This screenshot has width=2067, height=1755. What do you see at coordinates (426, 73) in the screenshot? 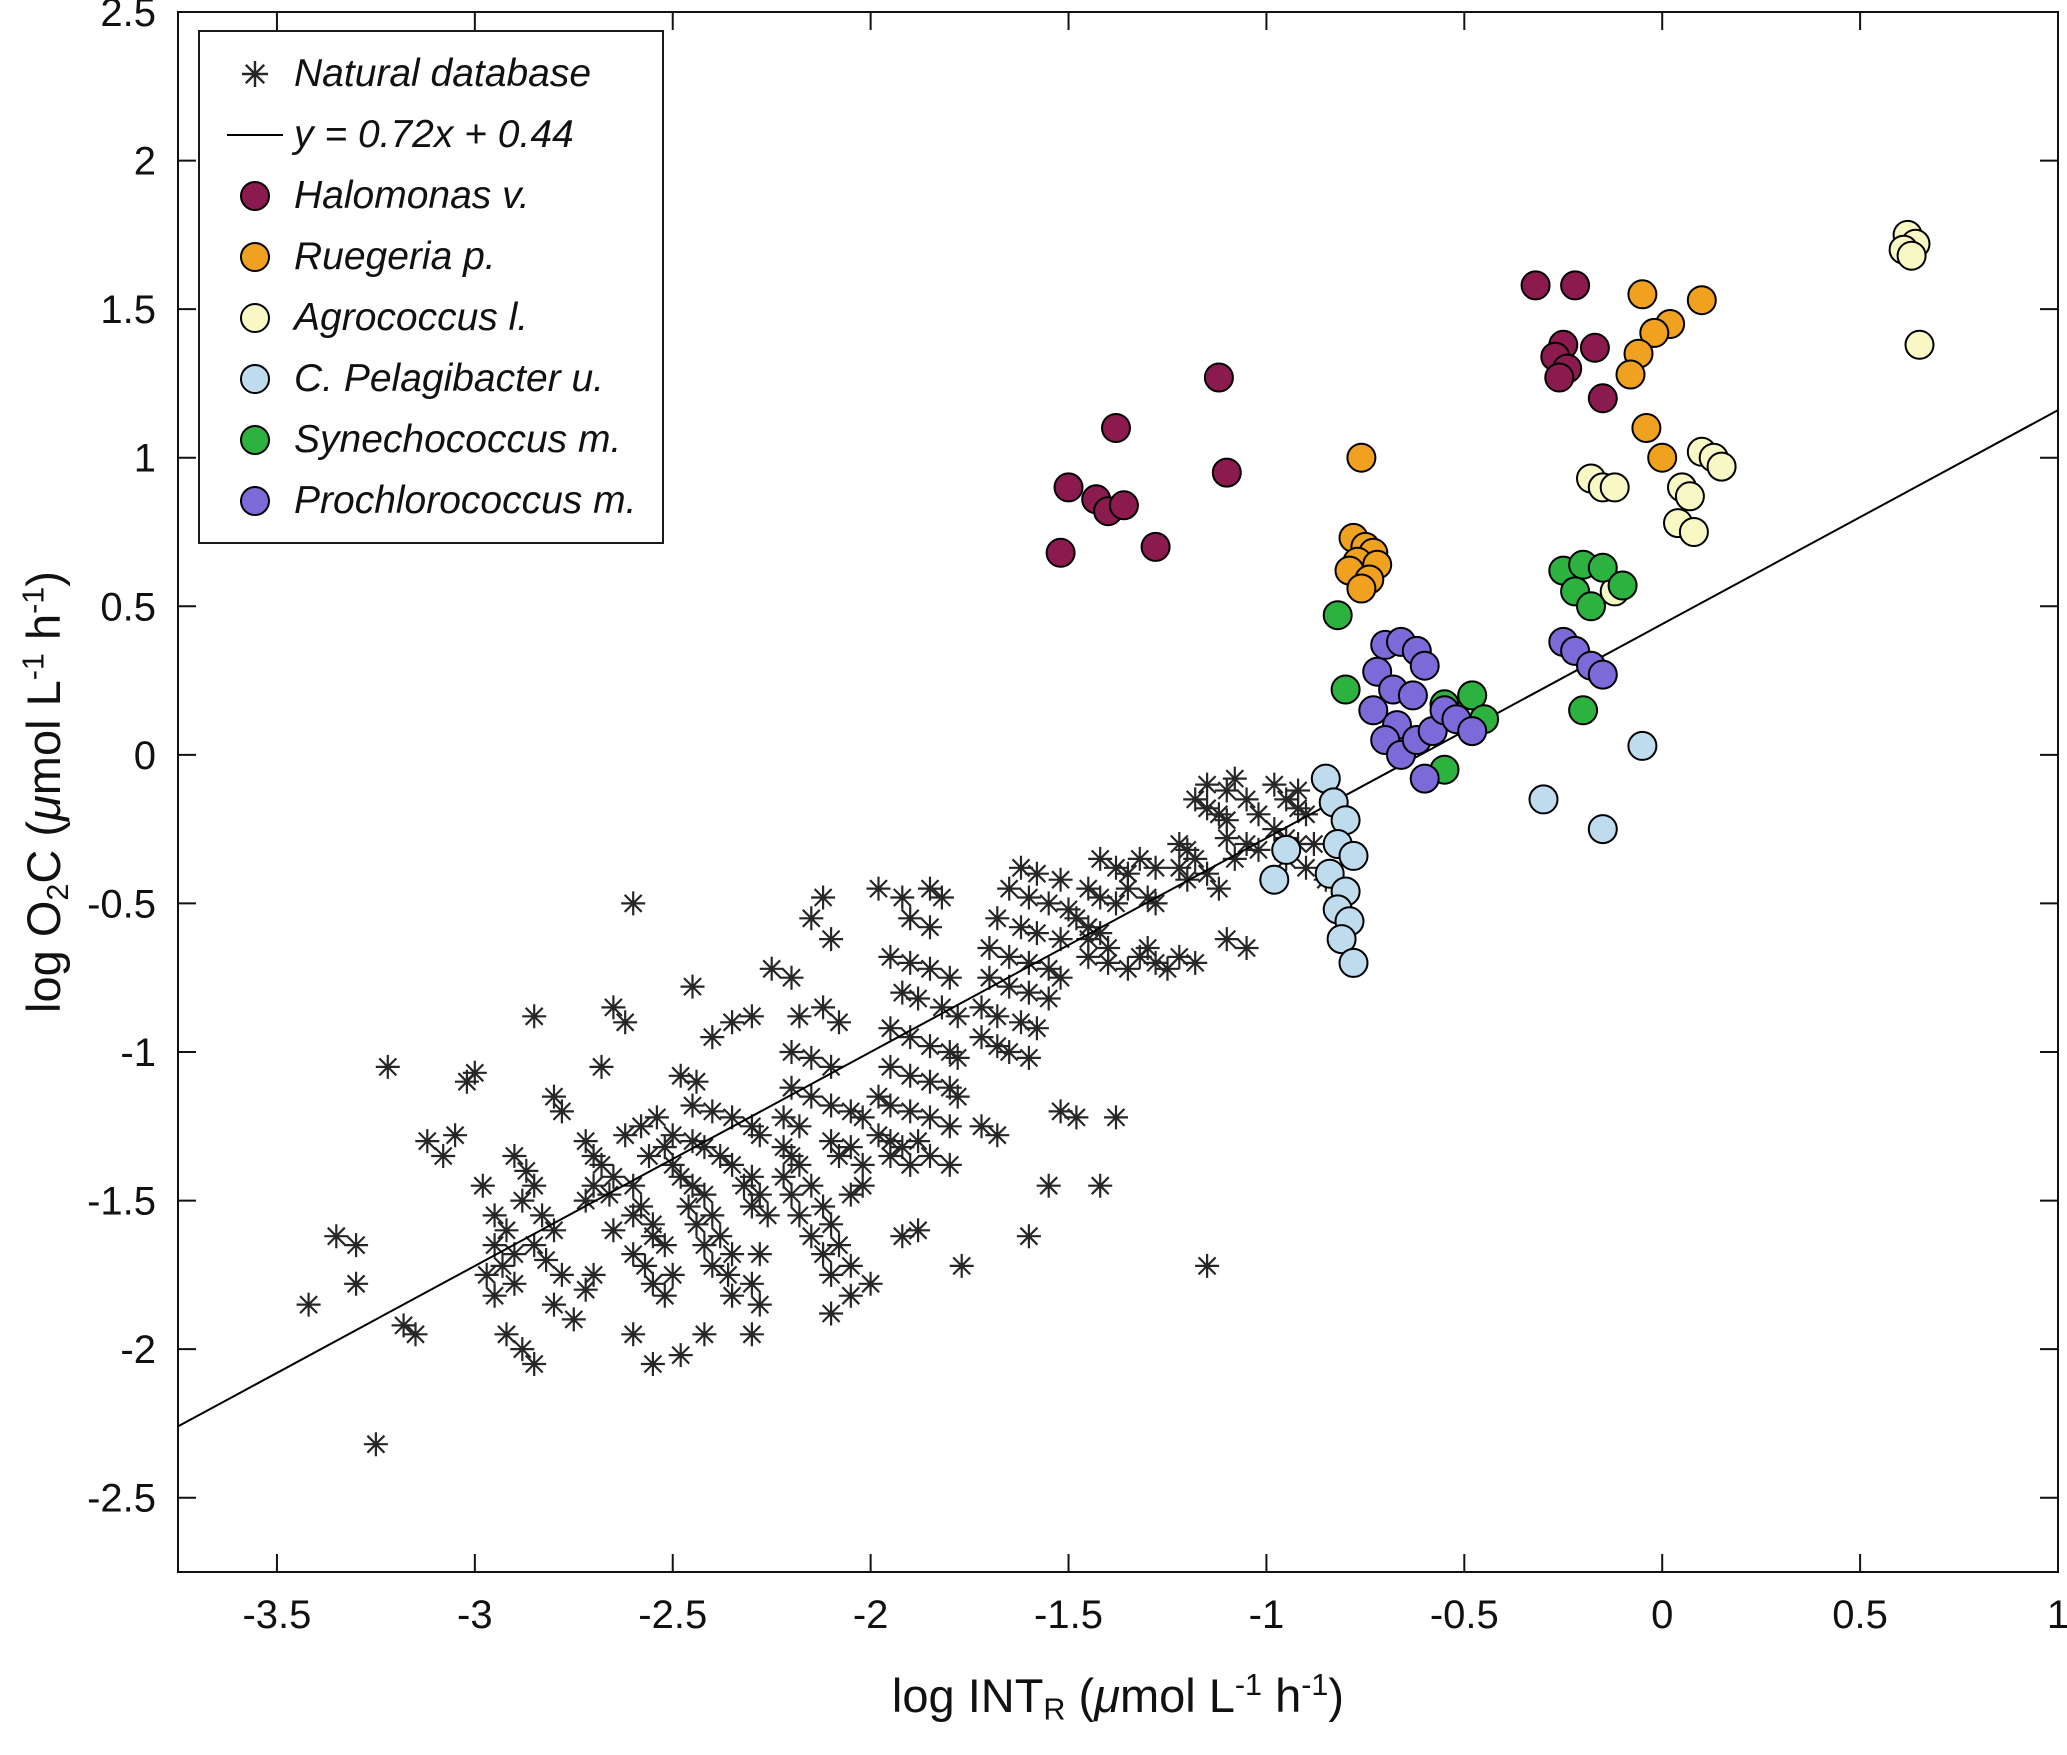
I see `legend-item-0: Natural database` at bounding box center [426, 73].